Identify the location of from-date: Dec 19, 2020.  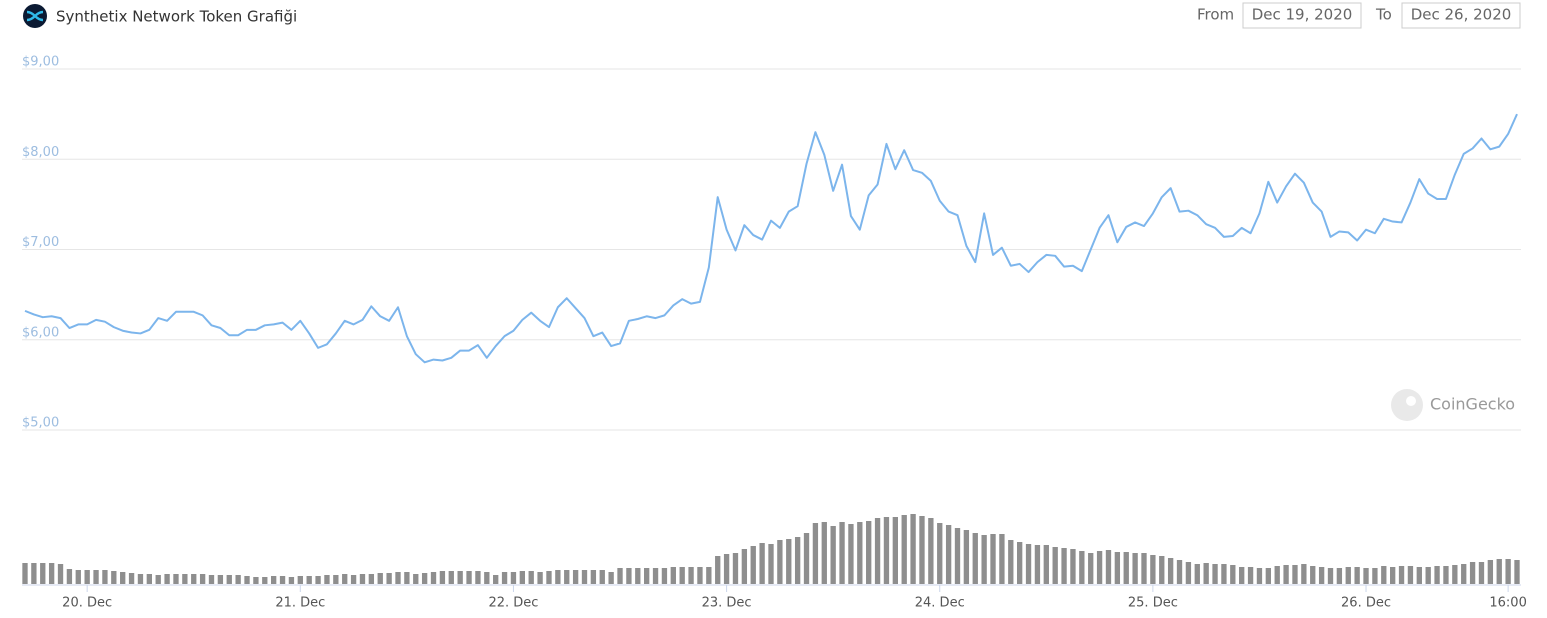
(1302, 15).